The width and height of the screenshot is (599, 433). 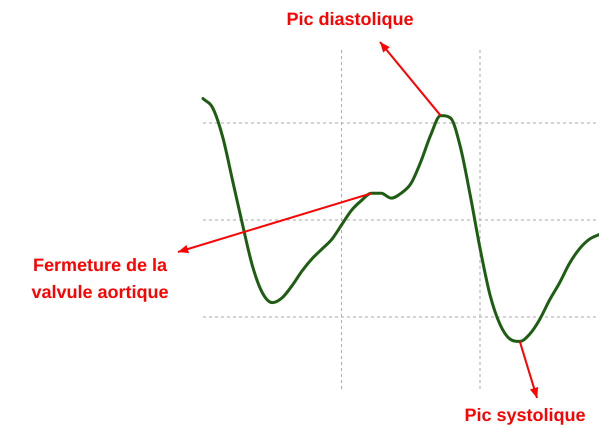 I want to click on text: Fermeture de la valvule aortique, so click(x=100, y=278).